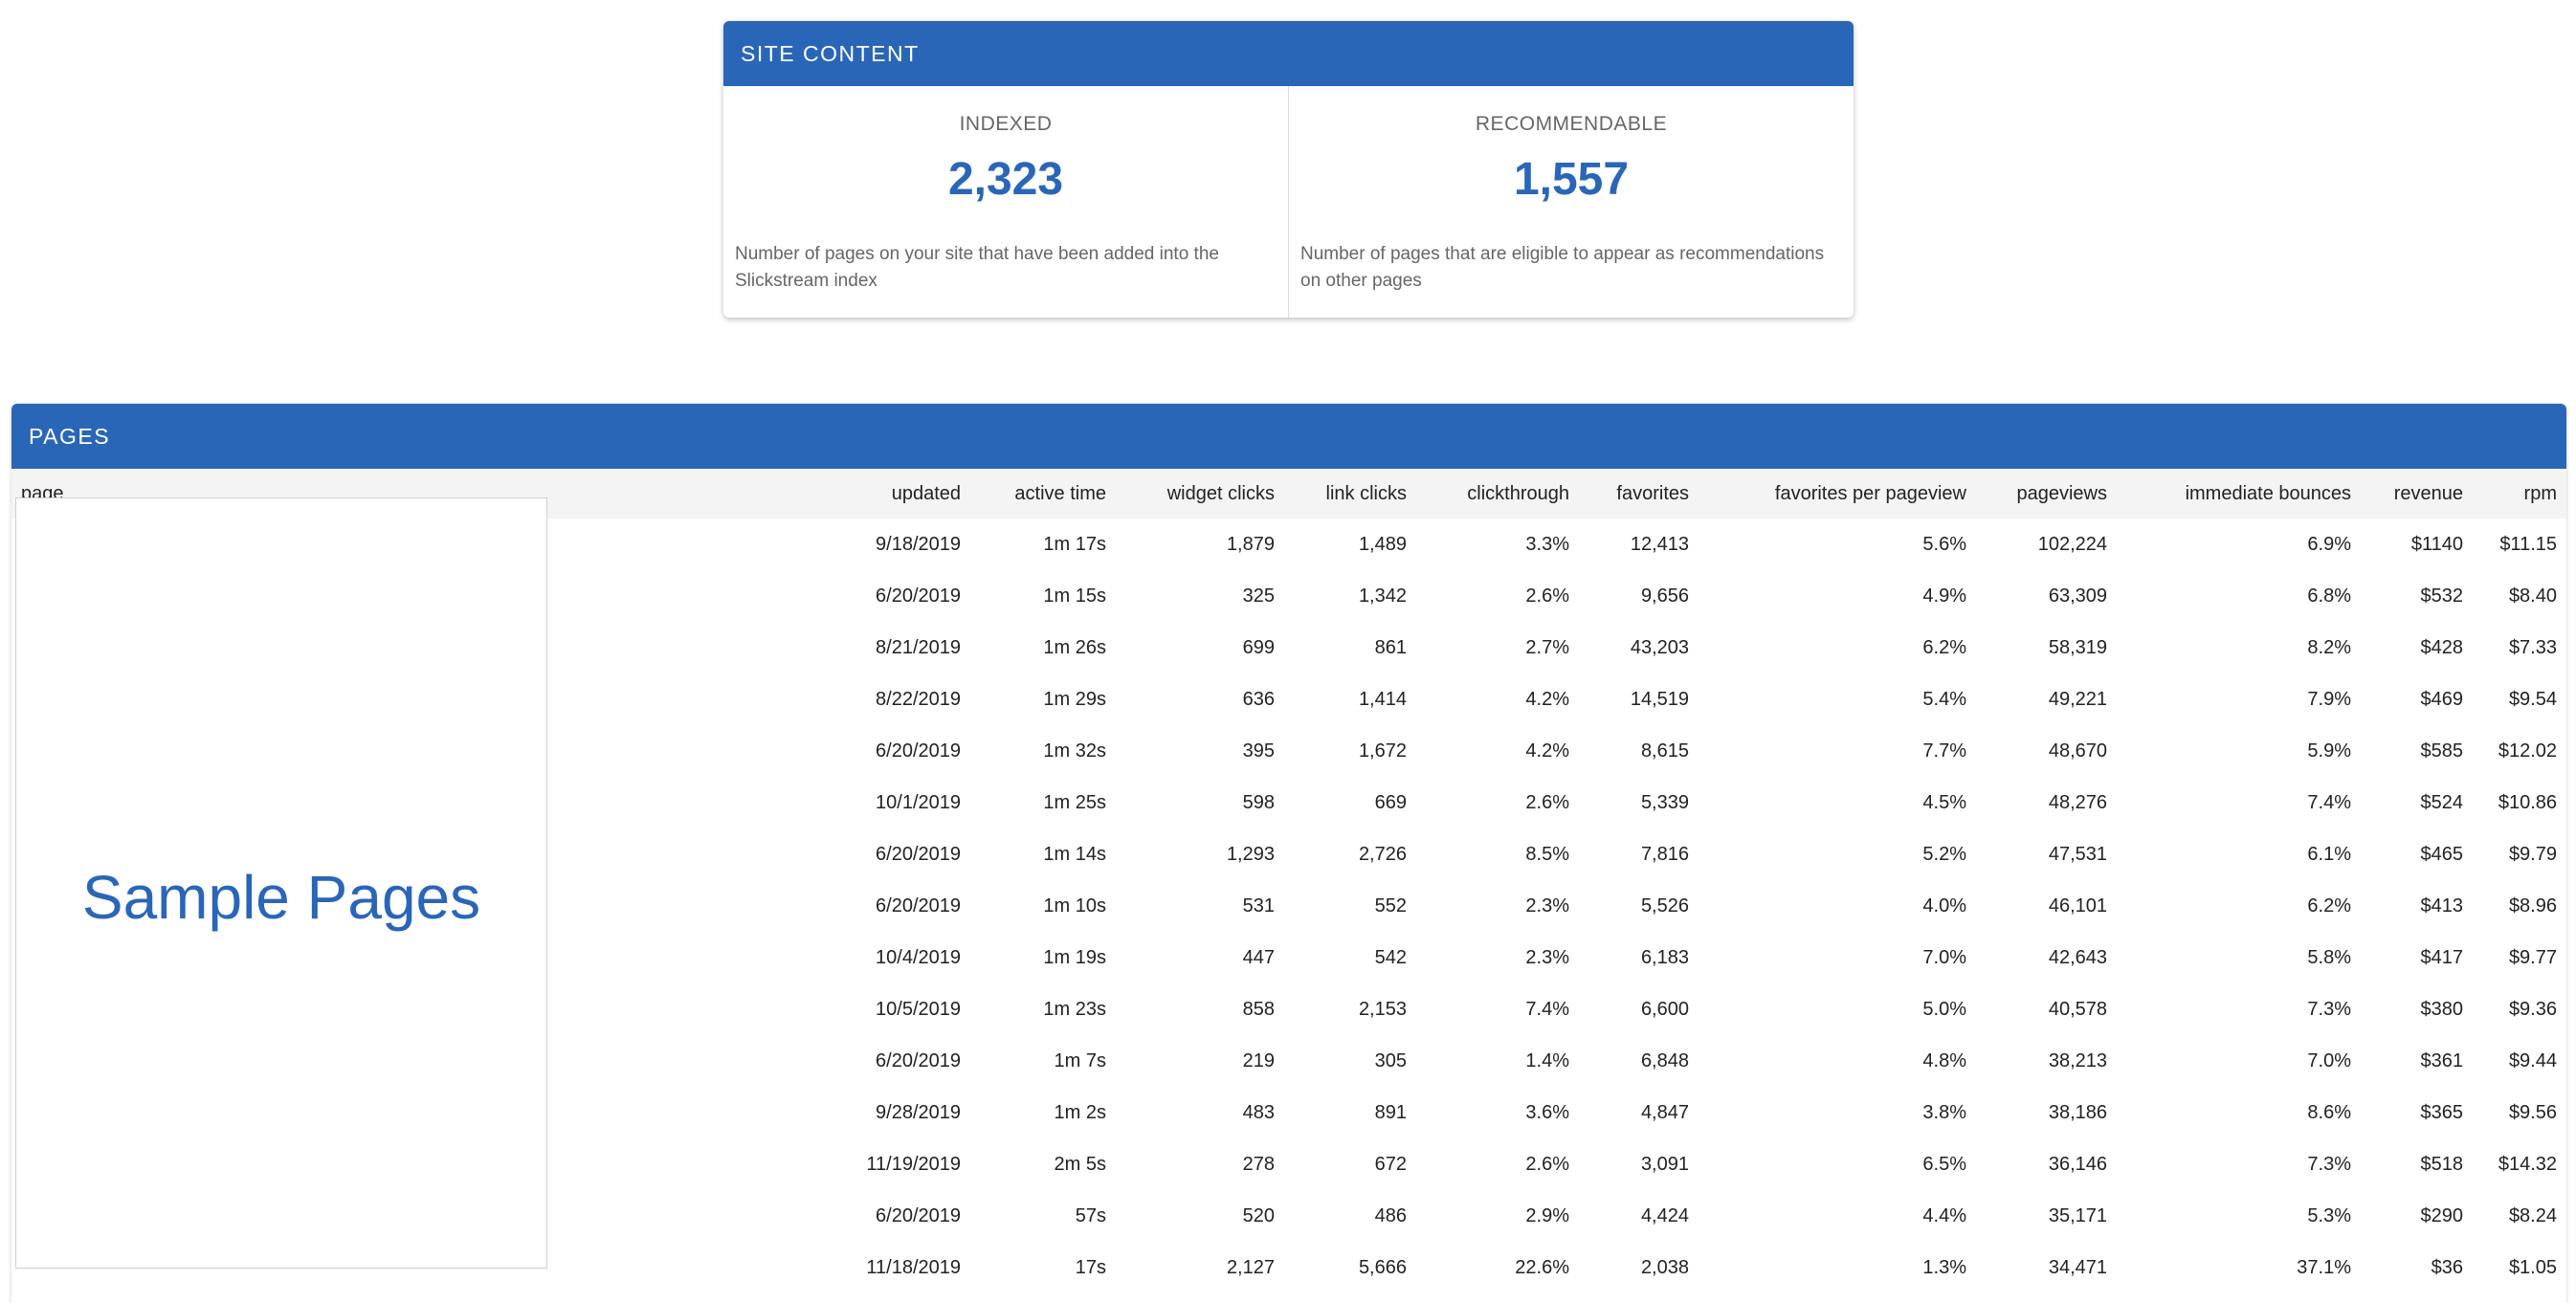  Describe the element at coordinates (1250, 854) in the screenshot. I see `widget-clicks-cell: 1,293` at that location.